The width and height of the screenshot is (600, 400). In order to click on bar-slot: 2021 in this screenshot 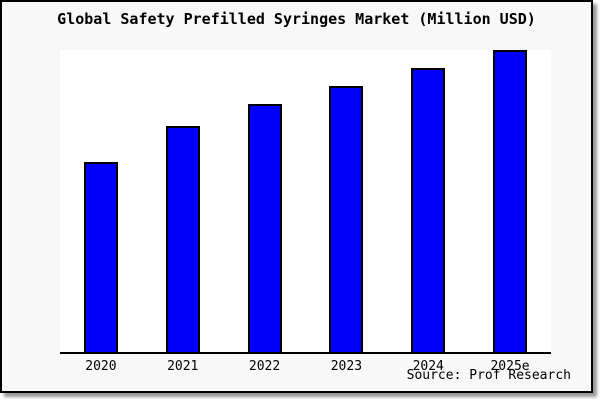, I will do `click(182, 212)`.